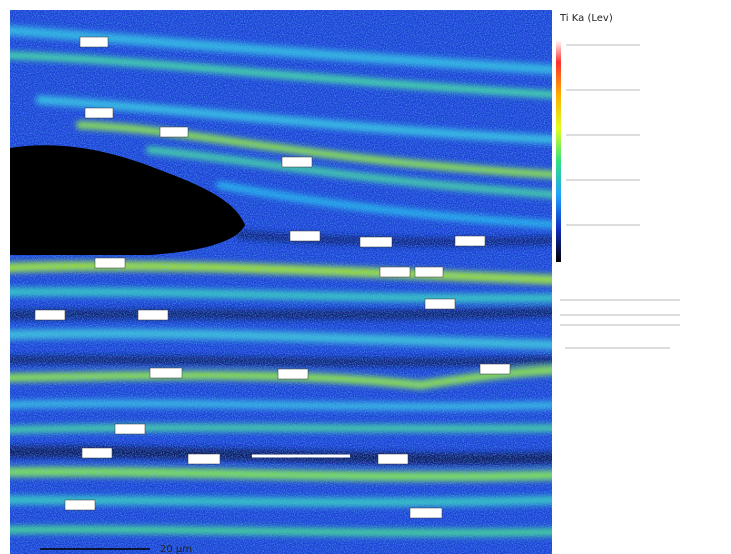 The height and width of the screenshot is (554, 731). What do you see at coordinates (116, 549) in the screenshot?
I see `scale-bar: 20 µm` at bounding box center [116, 549].